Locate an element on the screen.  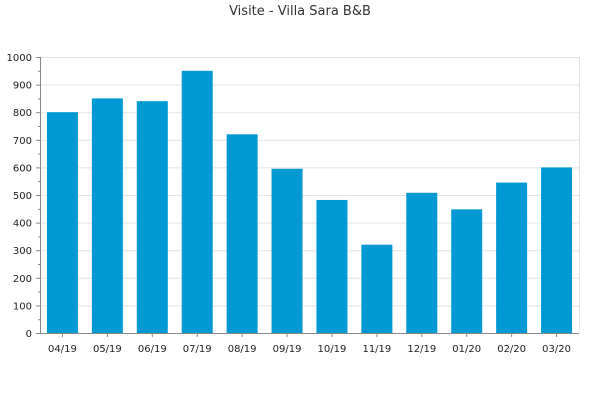
x-tick-label: 02/20 is located at coordinates (511, 349).